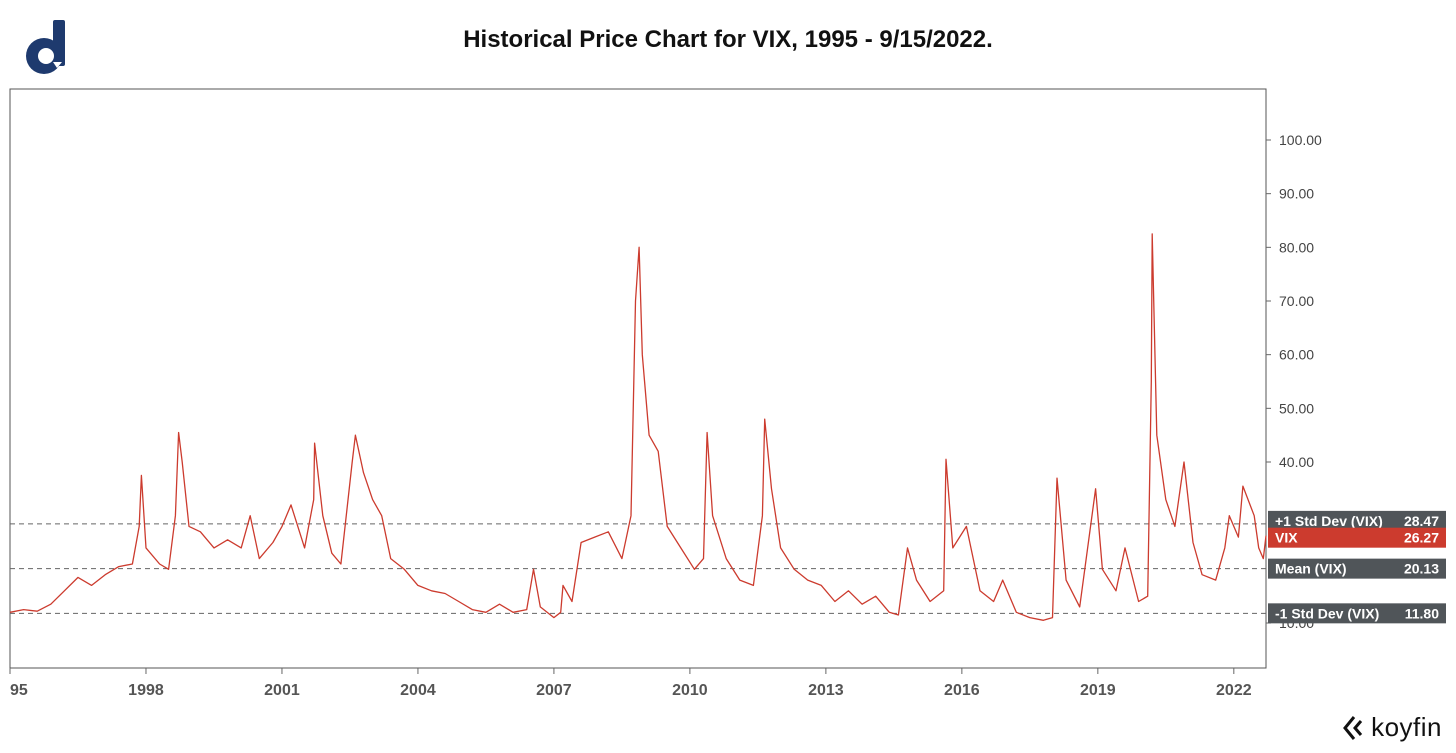  Describe the element at coordinates (1311, 569) in the screenshot. I see `value-tag-name: Mean (VIX)` at that location.